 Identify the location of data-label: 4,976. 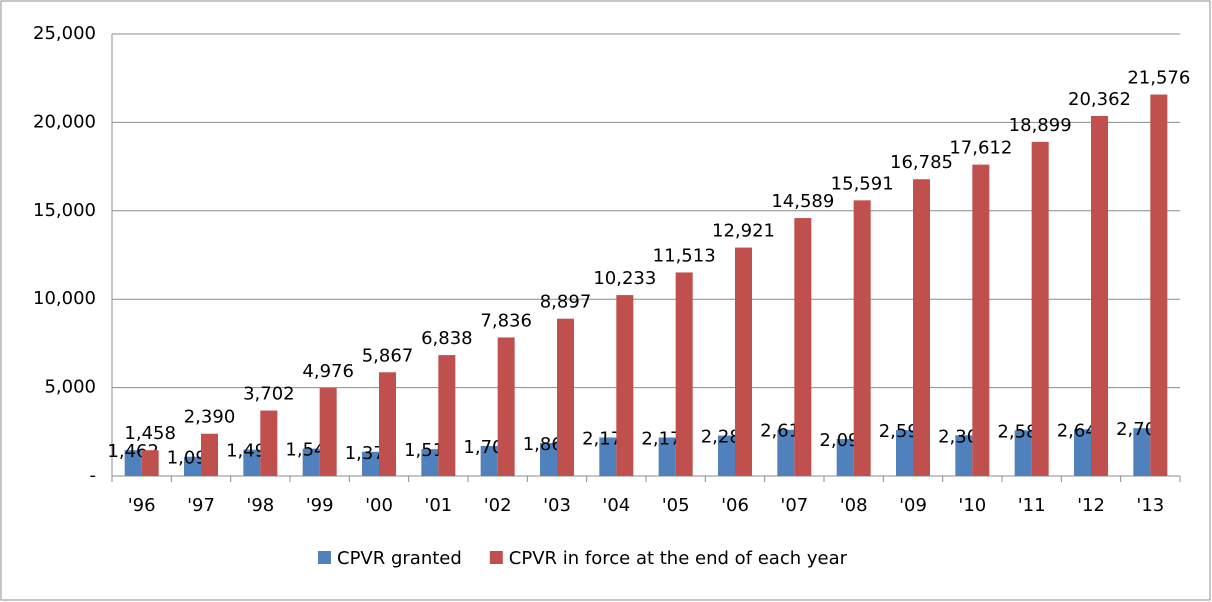
(328, 371).